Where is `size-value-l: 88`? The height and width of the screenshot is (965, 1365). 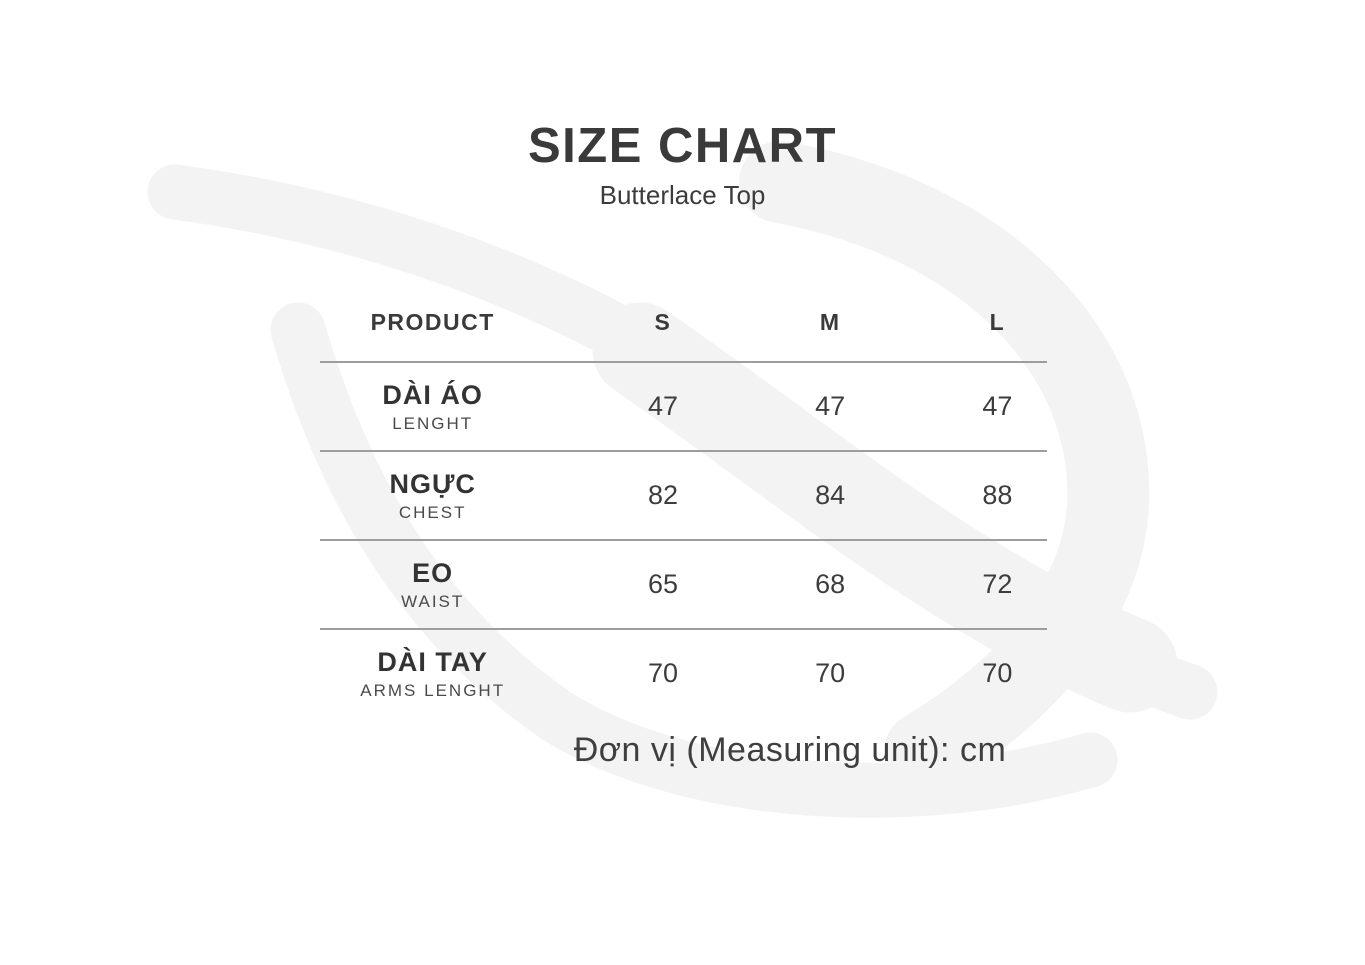 size-value-l: 88 is located at coordinates (997, 495).